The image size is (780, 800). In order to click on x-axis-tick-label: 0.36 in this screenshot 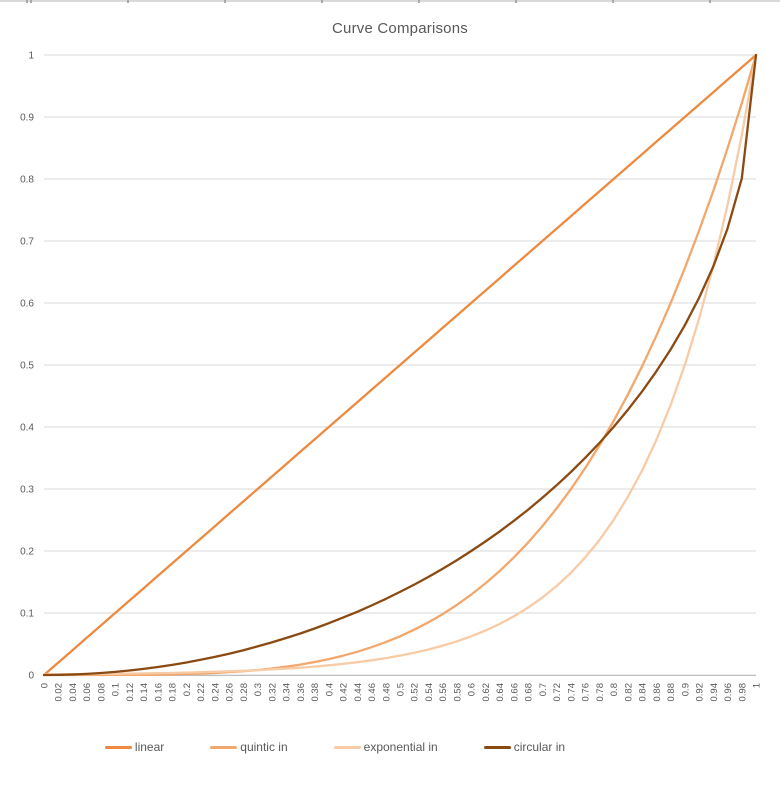, I will do `click(301, 692)`.